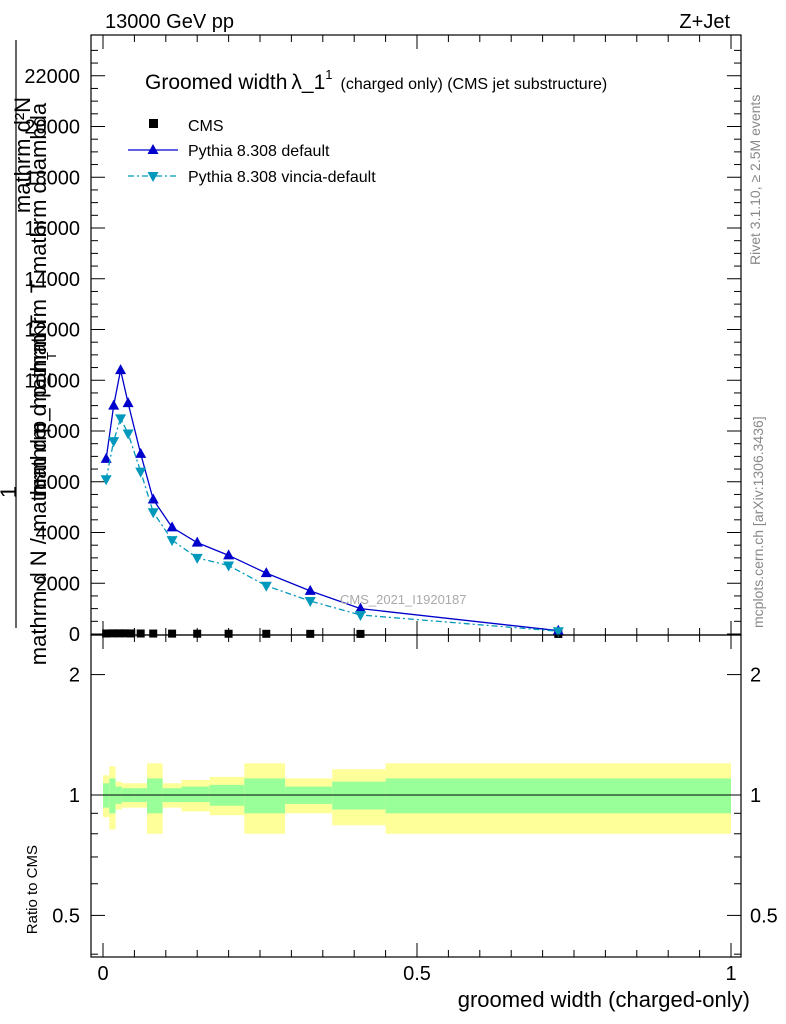  I want to click on chart-title-text: Groomed width, so click(216, 82).